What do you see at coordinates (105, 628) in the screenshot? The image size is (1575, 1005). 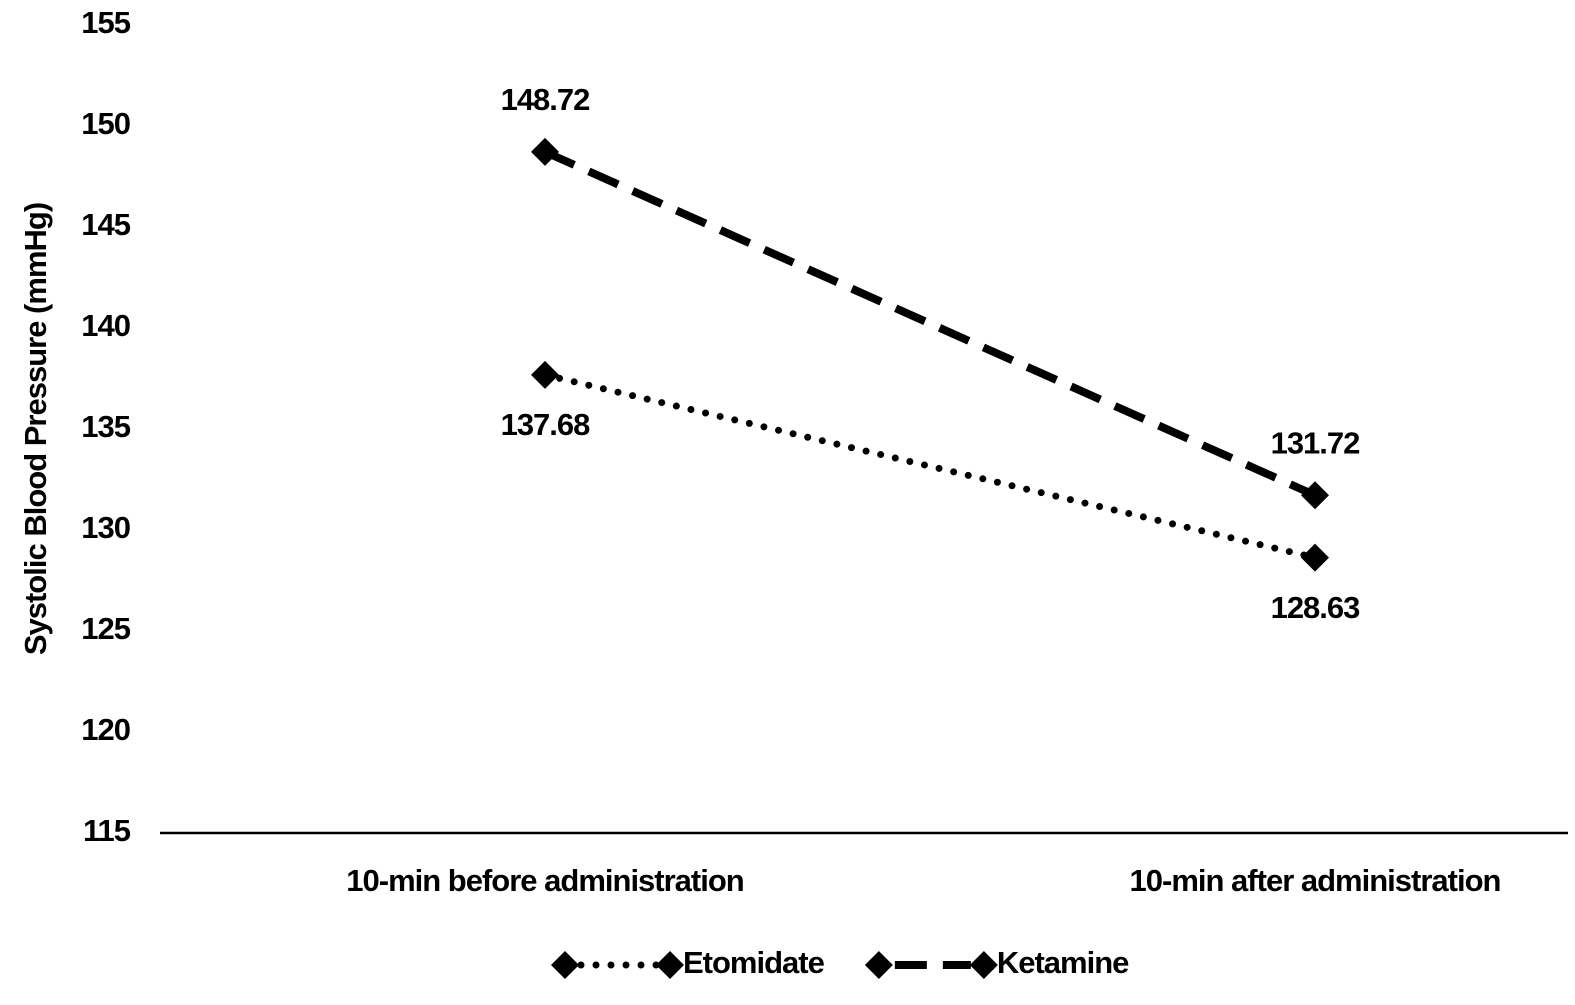 I see `y-tick-label: 125` at bounding box center [105, 628].